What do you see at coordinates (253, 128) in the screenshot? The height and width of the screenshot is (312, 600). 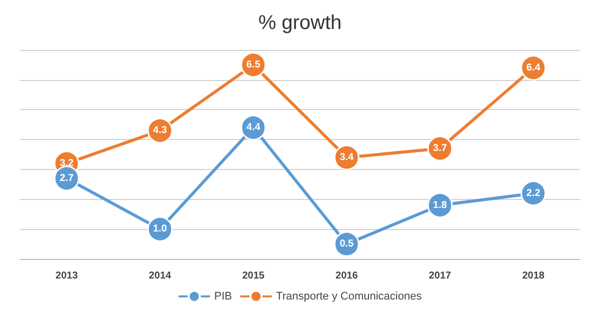 I see `data-label: 4.4` at bounding box center [253, 128].